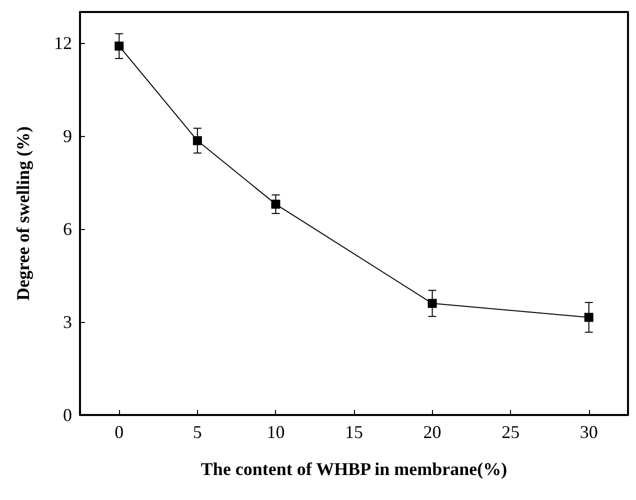  Describe the element at coordinates (67, 322) in the screenshot. I see `y-tick-label: 3` at that location.